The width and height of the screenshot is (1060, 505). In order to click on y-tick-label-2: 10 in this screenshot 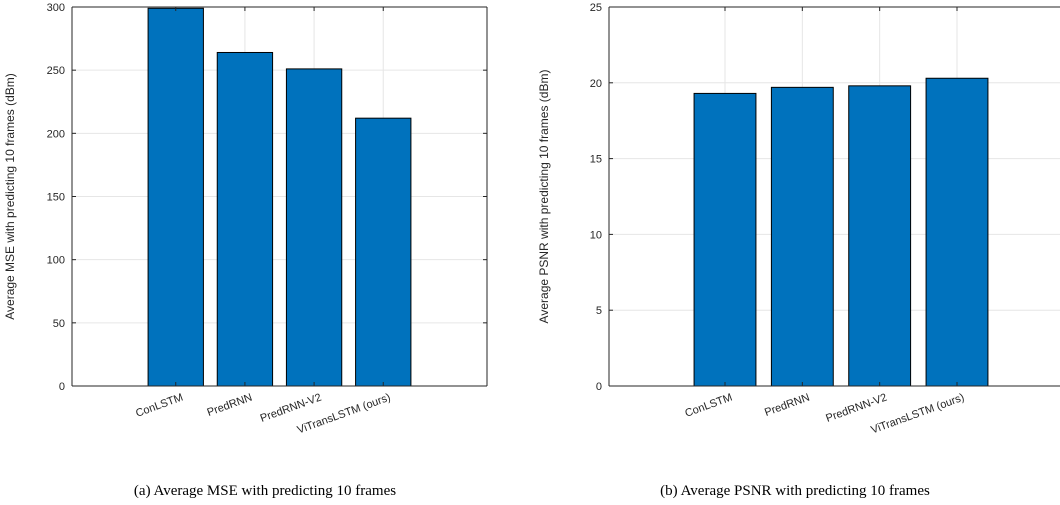, I will do `click(596, 235)`.